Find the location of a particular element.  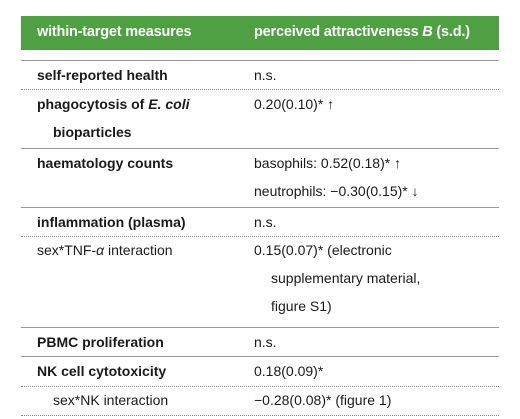

measure-phagocytosis-prefix: phagocytosis of is located at coordinates (93, 104).